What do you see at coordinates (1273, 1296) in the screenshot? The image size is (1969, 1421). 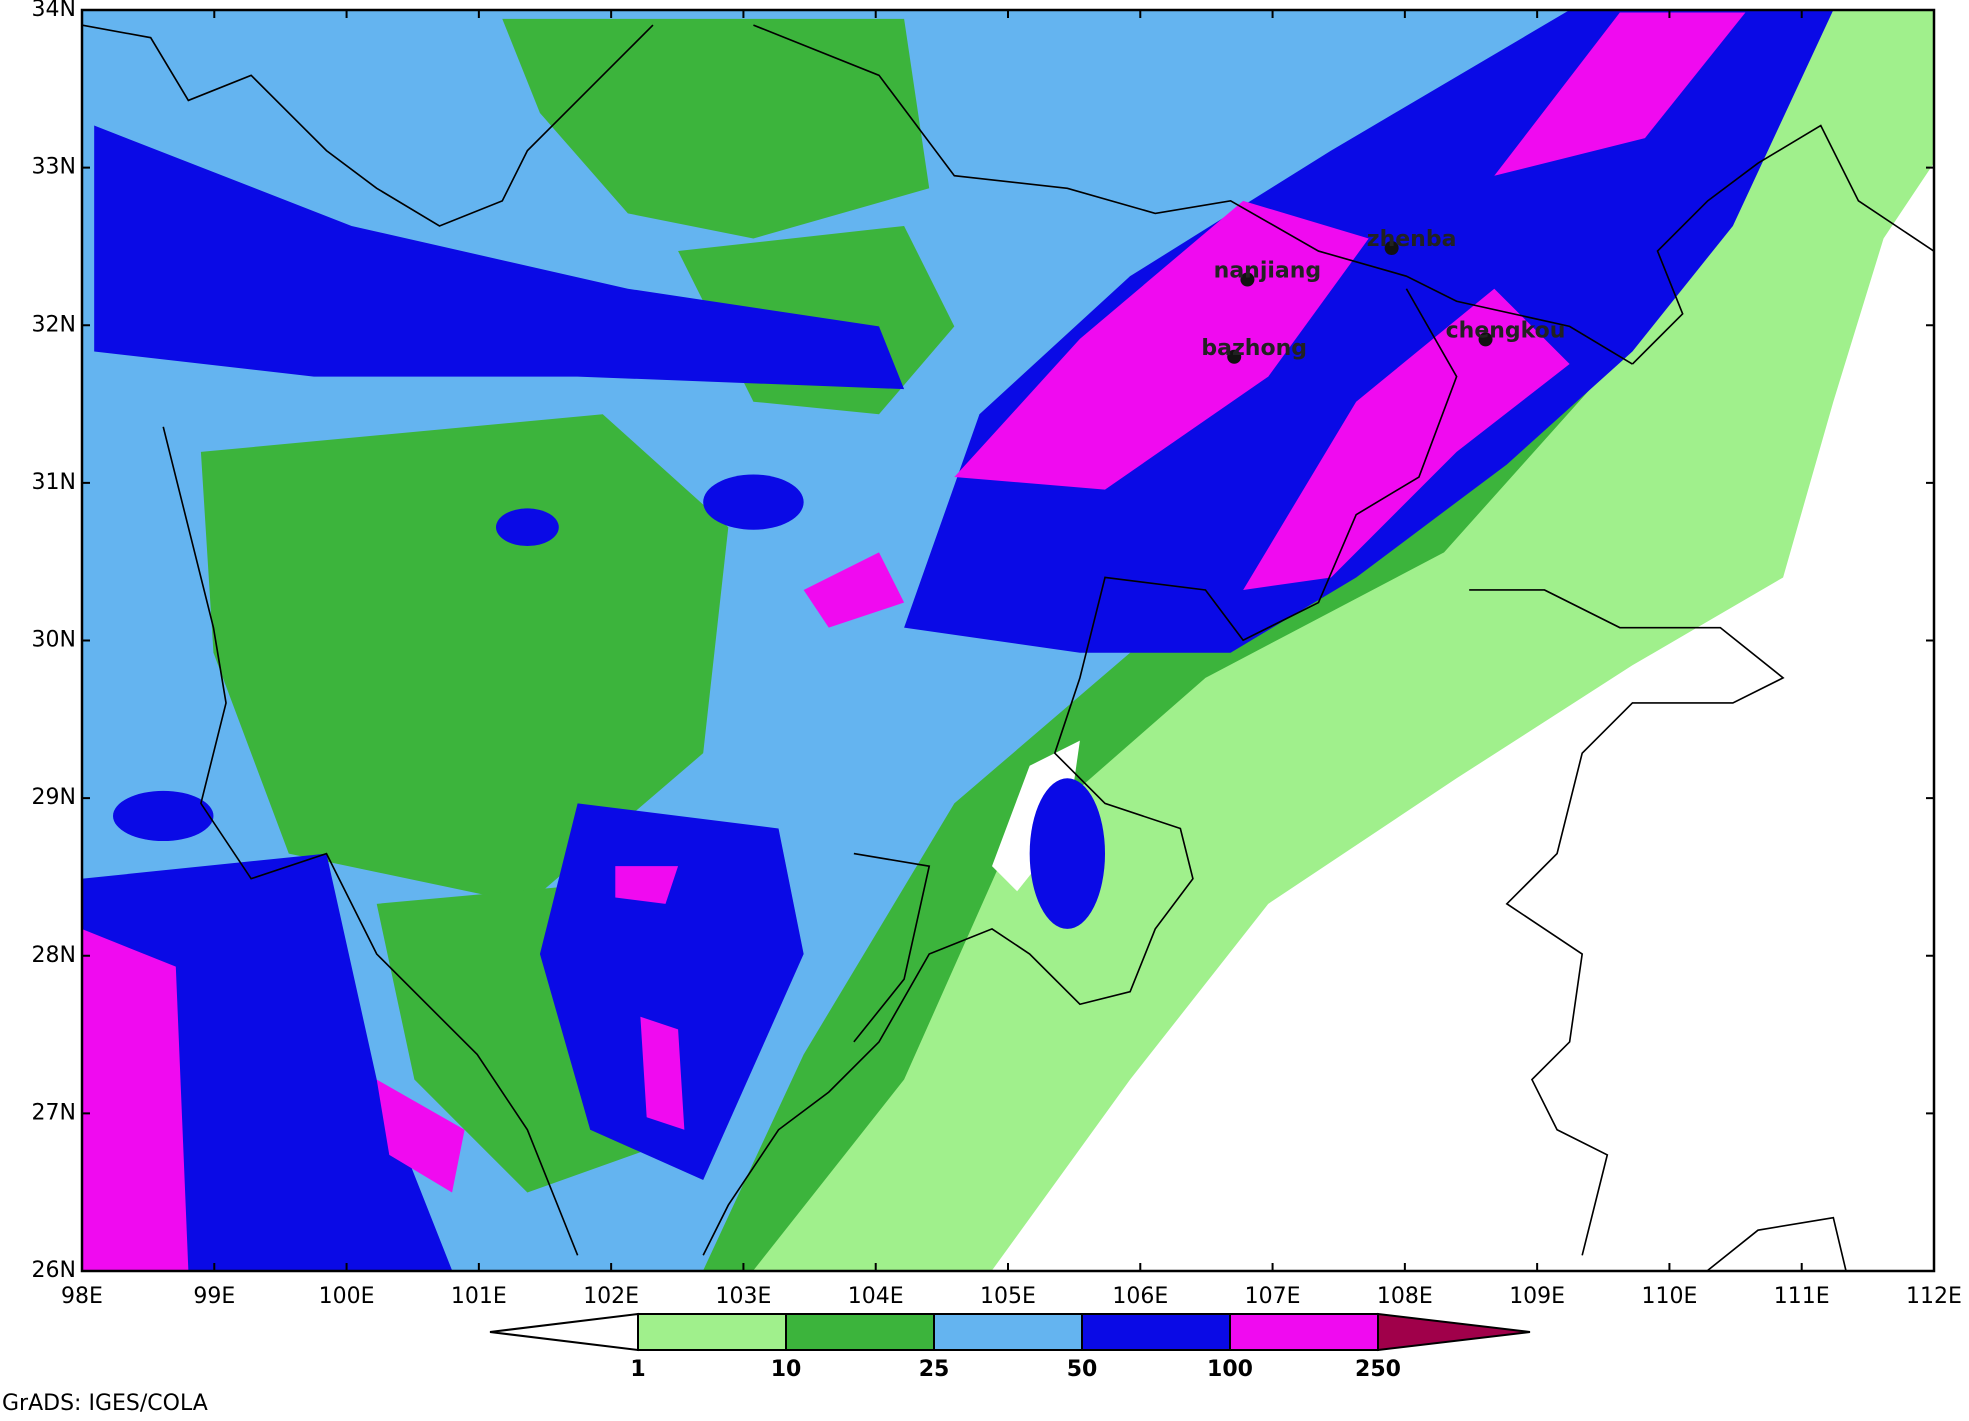 I see `x-tick-label: 107E` at bounding box center [1273, 1296].